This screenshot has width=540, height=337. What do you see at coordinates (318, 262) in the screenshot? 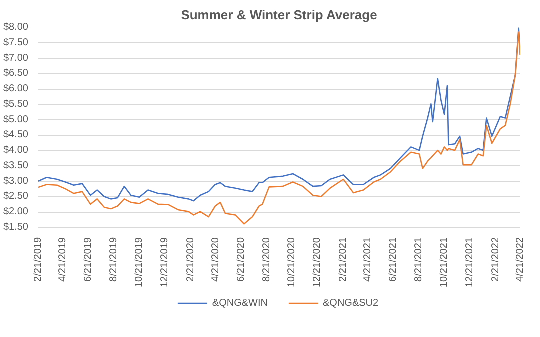
I see `x-tick-label: 12/21/2020` at bounding box center [318, 262].